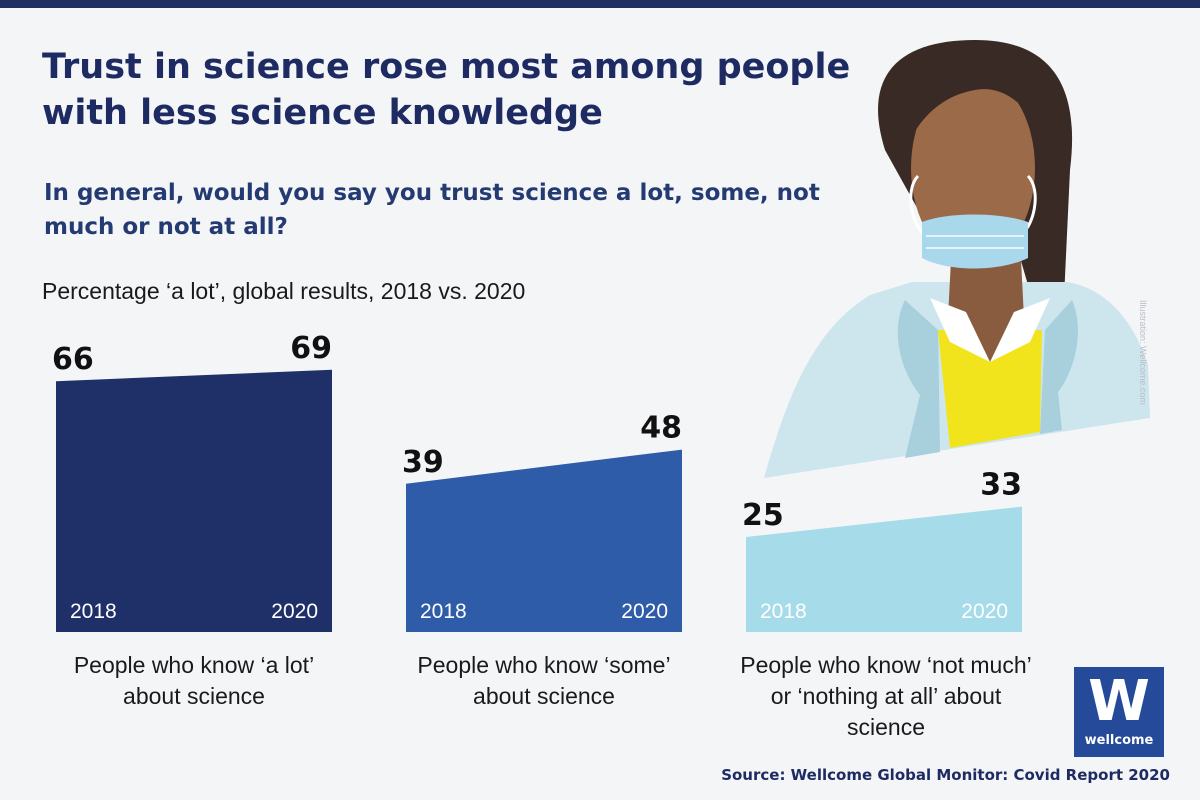  What do you see at coordinates (194, 500) in the screenshot?
I see `area-panel-a-lot` at bounding box center [194, 500].